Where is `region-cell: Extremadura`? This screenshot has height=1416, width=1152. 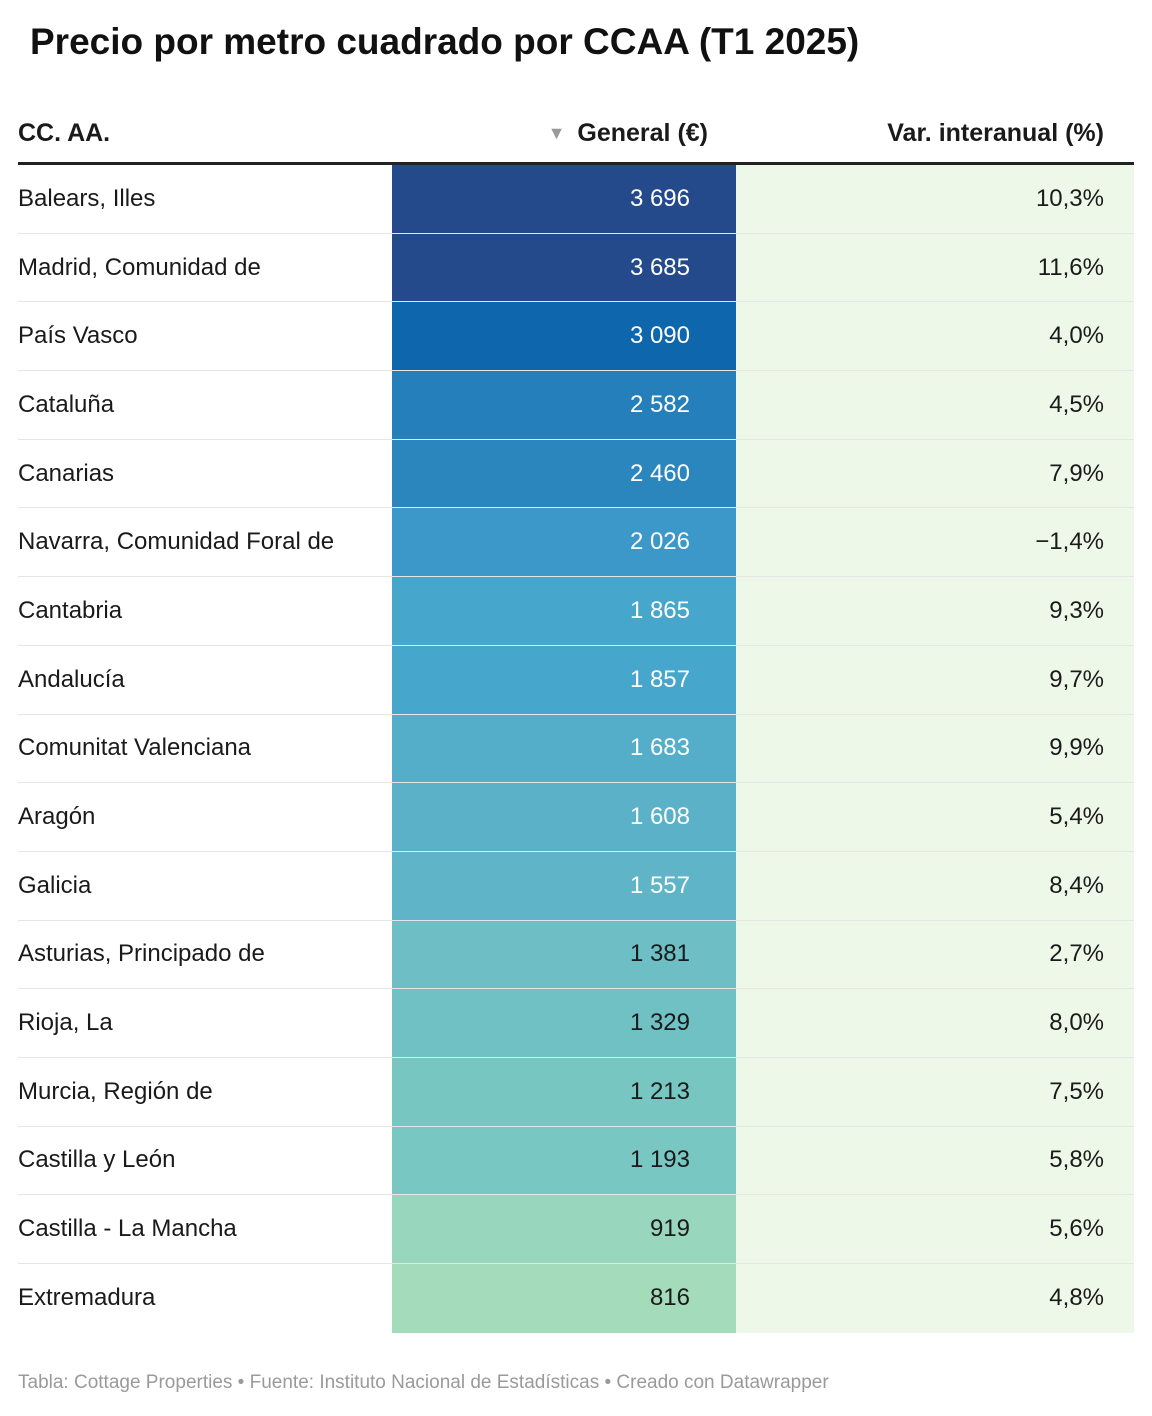
region-cell: Extremadura is located at coordinates (87, 1298).